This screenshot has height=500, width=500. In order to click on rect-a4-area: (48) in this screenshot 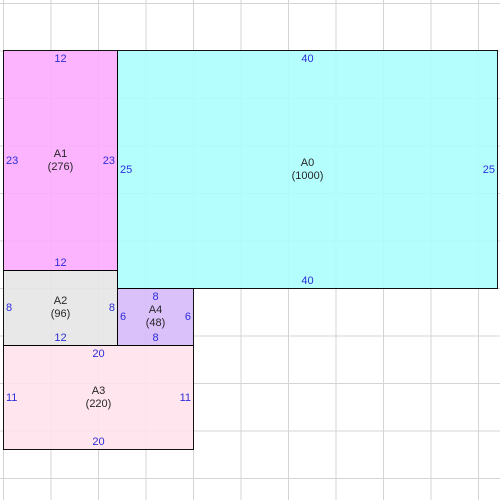, I will do `click(155, 323)`.